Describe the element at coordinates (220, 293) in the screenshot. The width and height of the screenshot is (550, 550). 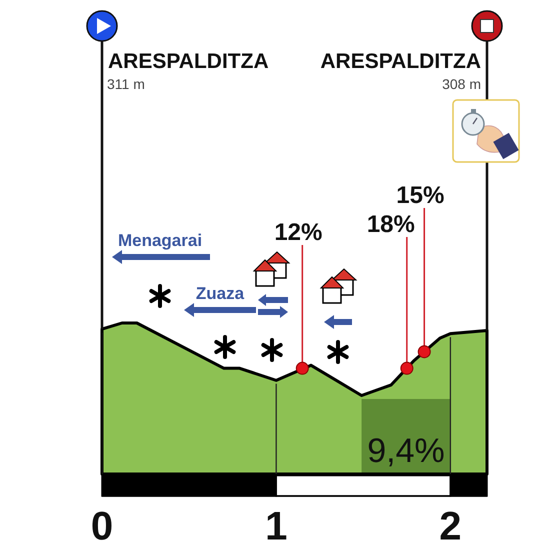
I see `text: Zuaza` at that location.